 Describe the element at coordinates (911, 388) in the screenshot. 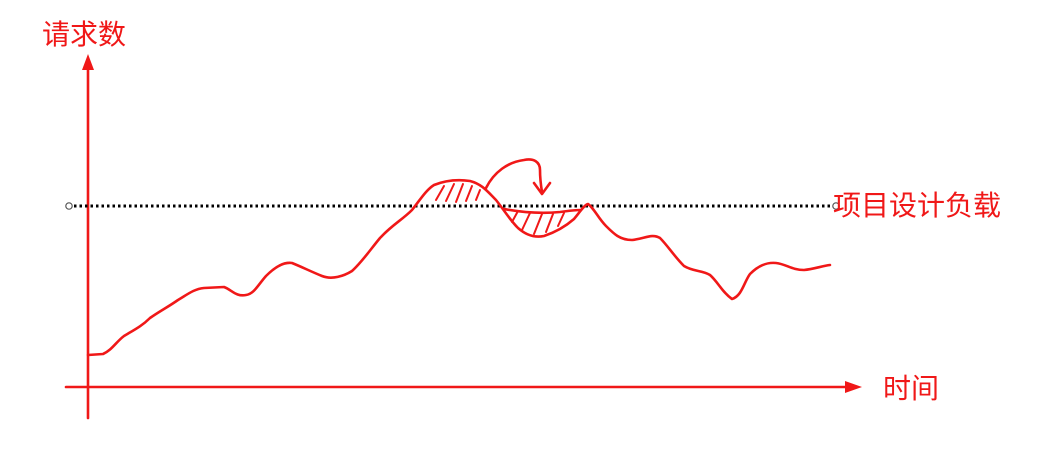

I see `x-axis-label: 时间` at that location.